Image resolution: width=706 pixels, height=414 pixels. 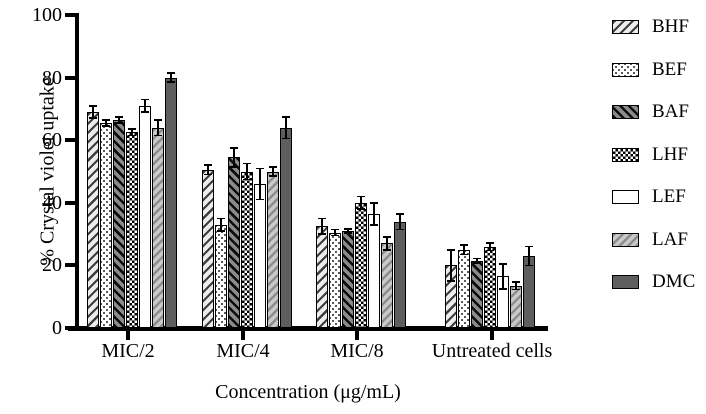 I want to click on y-tick-label: 0, so click(x=57, y=328).